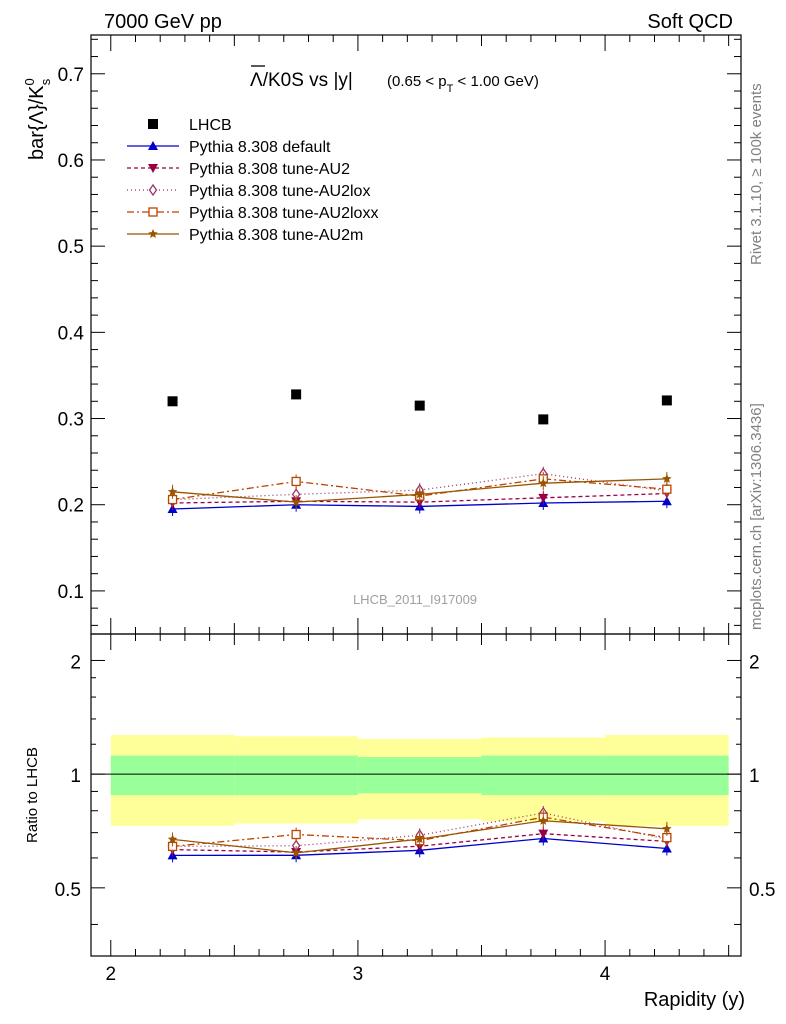 This screenshot has width=786, height=1024. What do you see at coordinates (269, 169) in the screenshot?
I see `legend-label-2: Pythia 8.308 tune-AU2` at bounding box center [269, 169].